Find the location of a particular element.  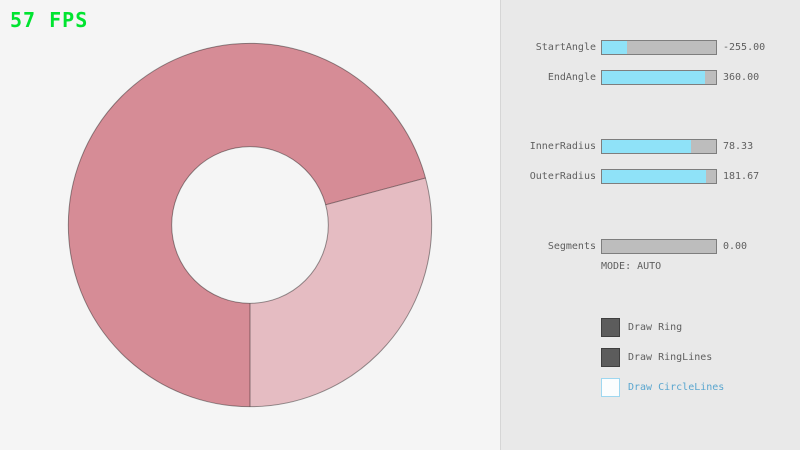

inner-radius-row: InnerRadius 78.33 is located at coordinates (650, 147).